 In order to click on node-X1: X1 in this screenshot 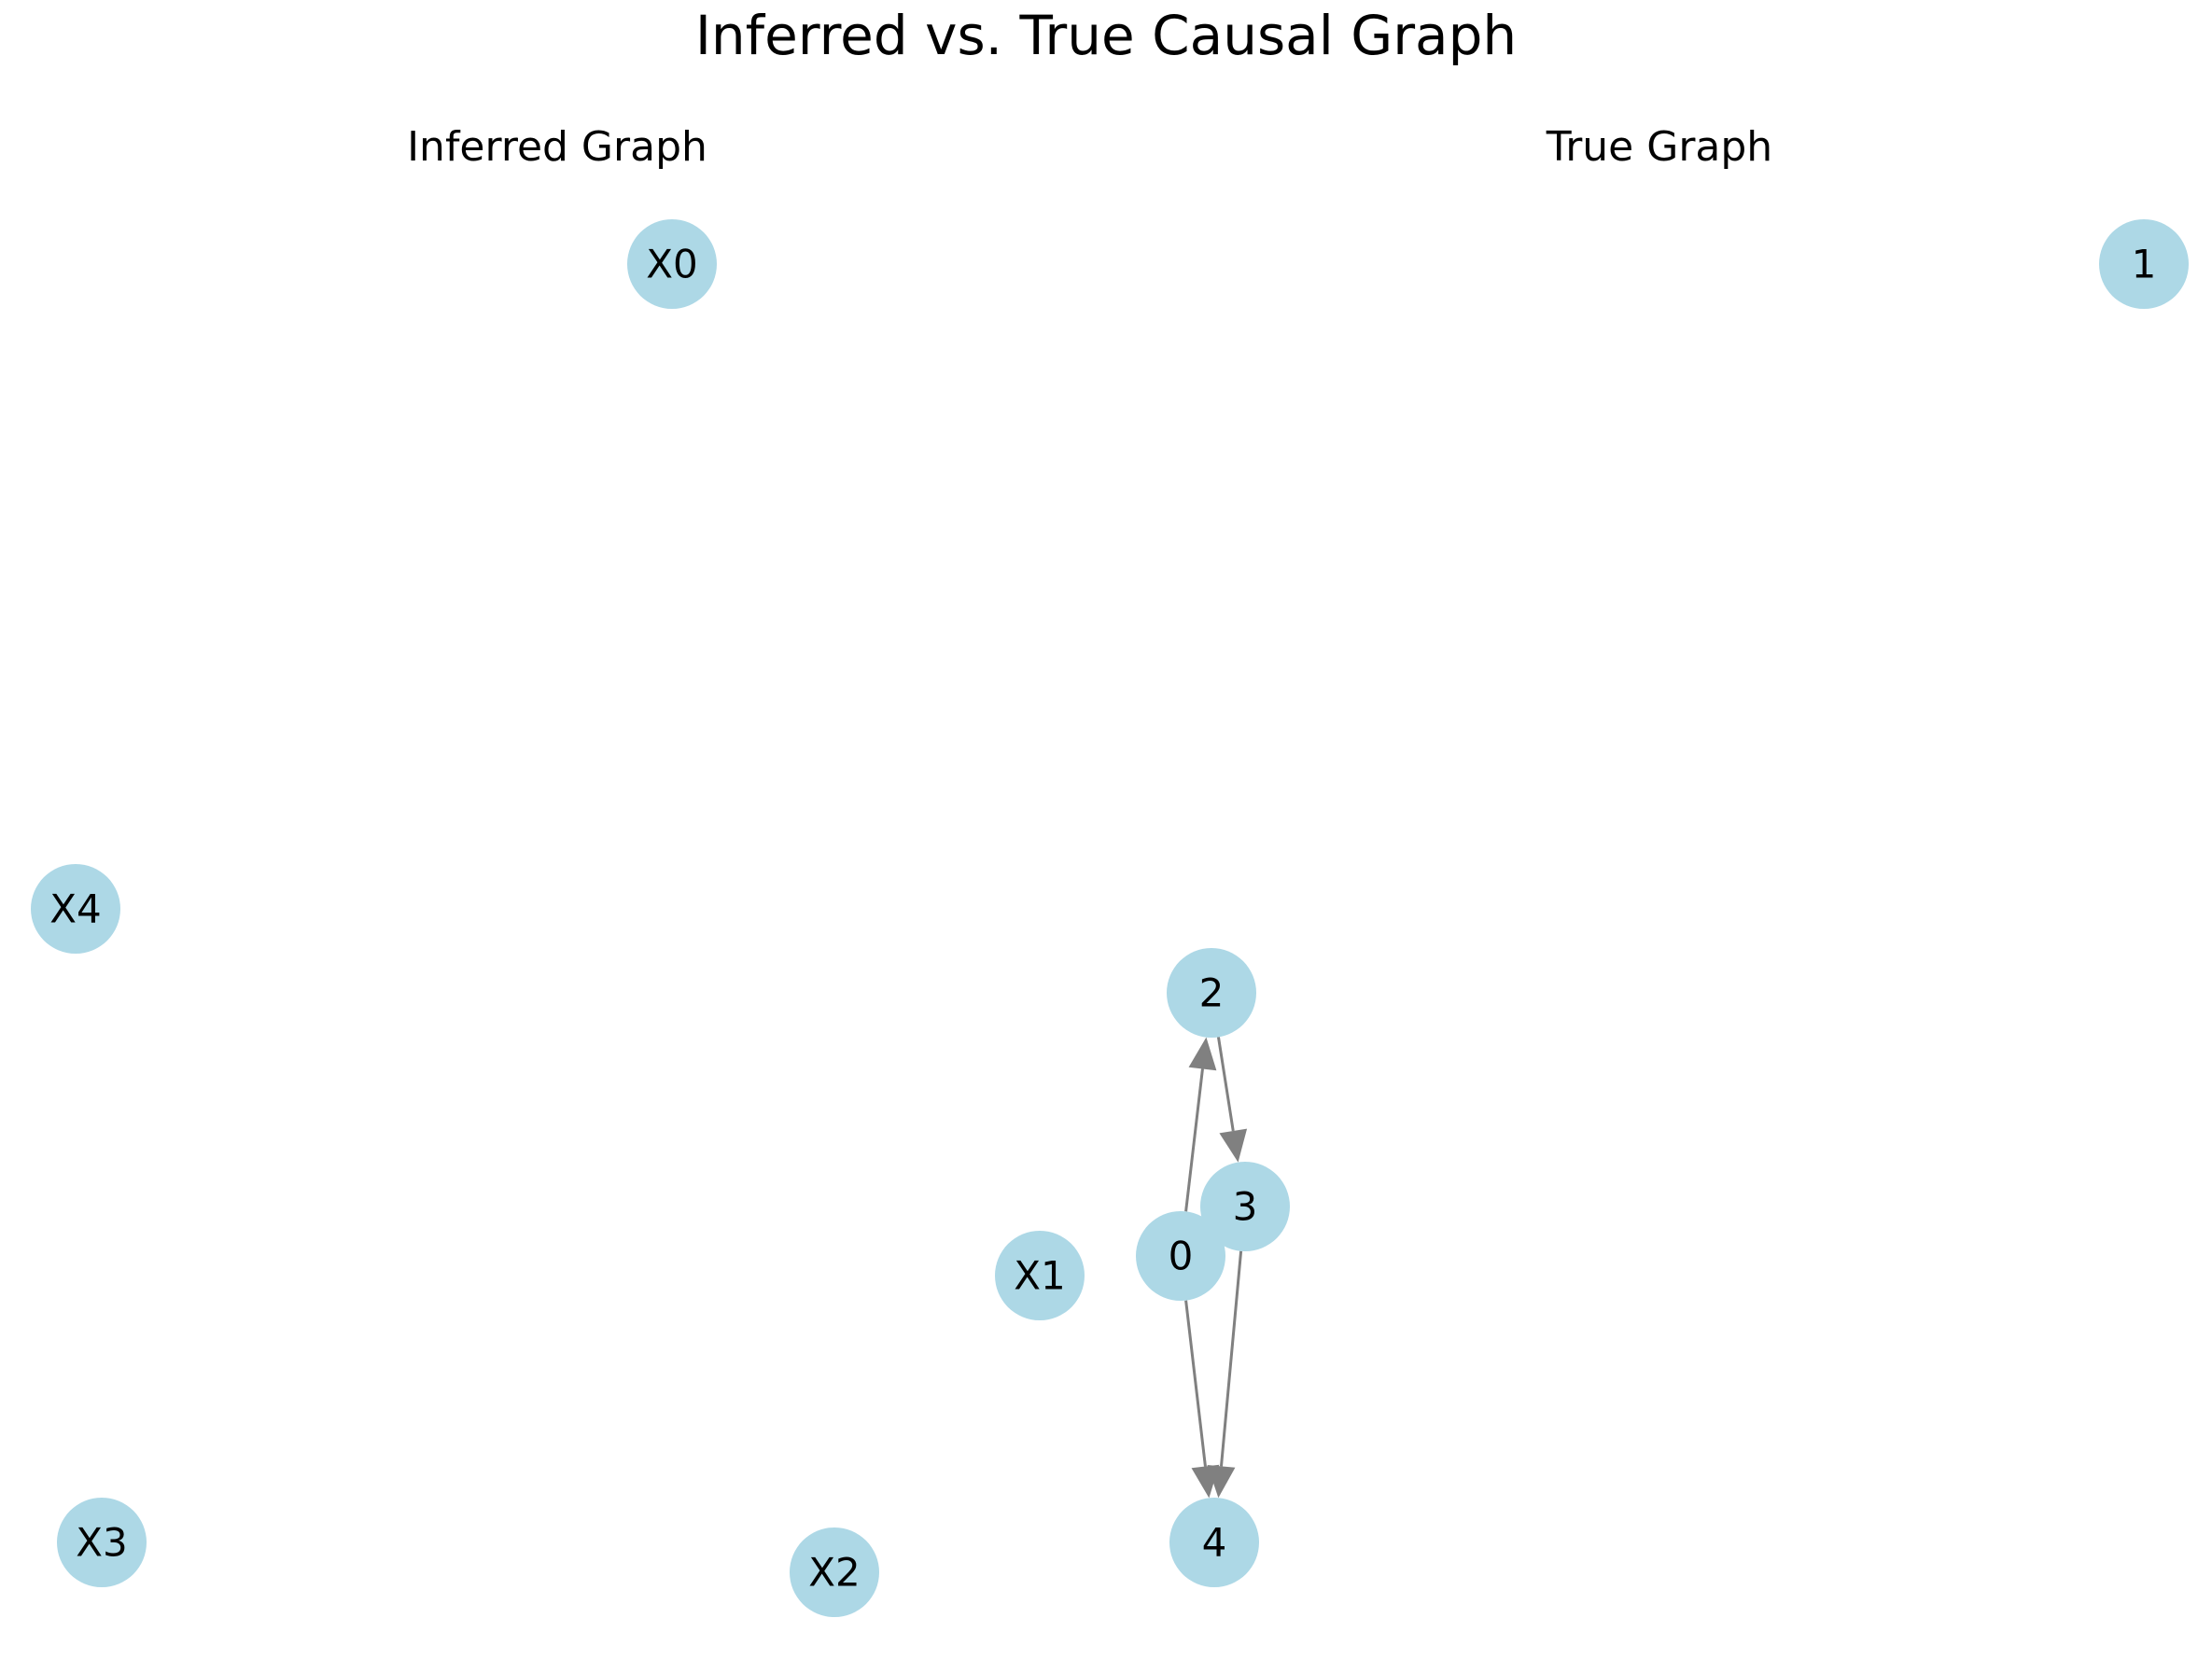, I will do `click(1040, 1275)`.